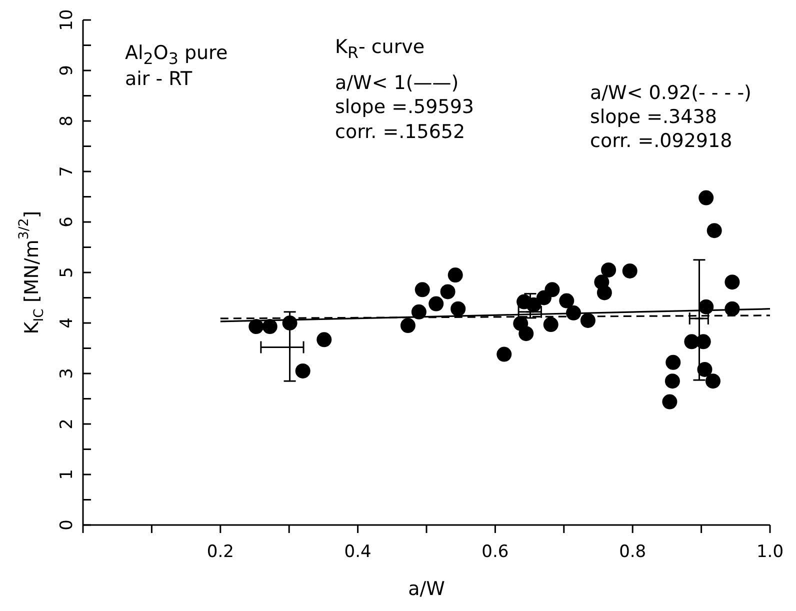  What do you see at coordinates (67, 222) in the screenshot?
I see `y-tick-label: 6` at bounding box center [67, 222].